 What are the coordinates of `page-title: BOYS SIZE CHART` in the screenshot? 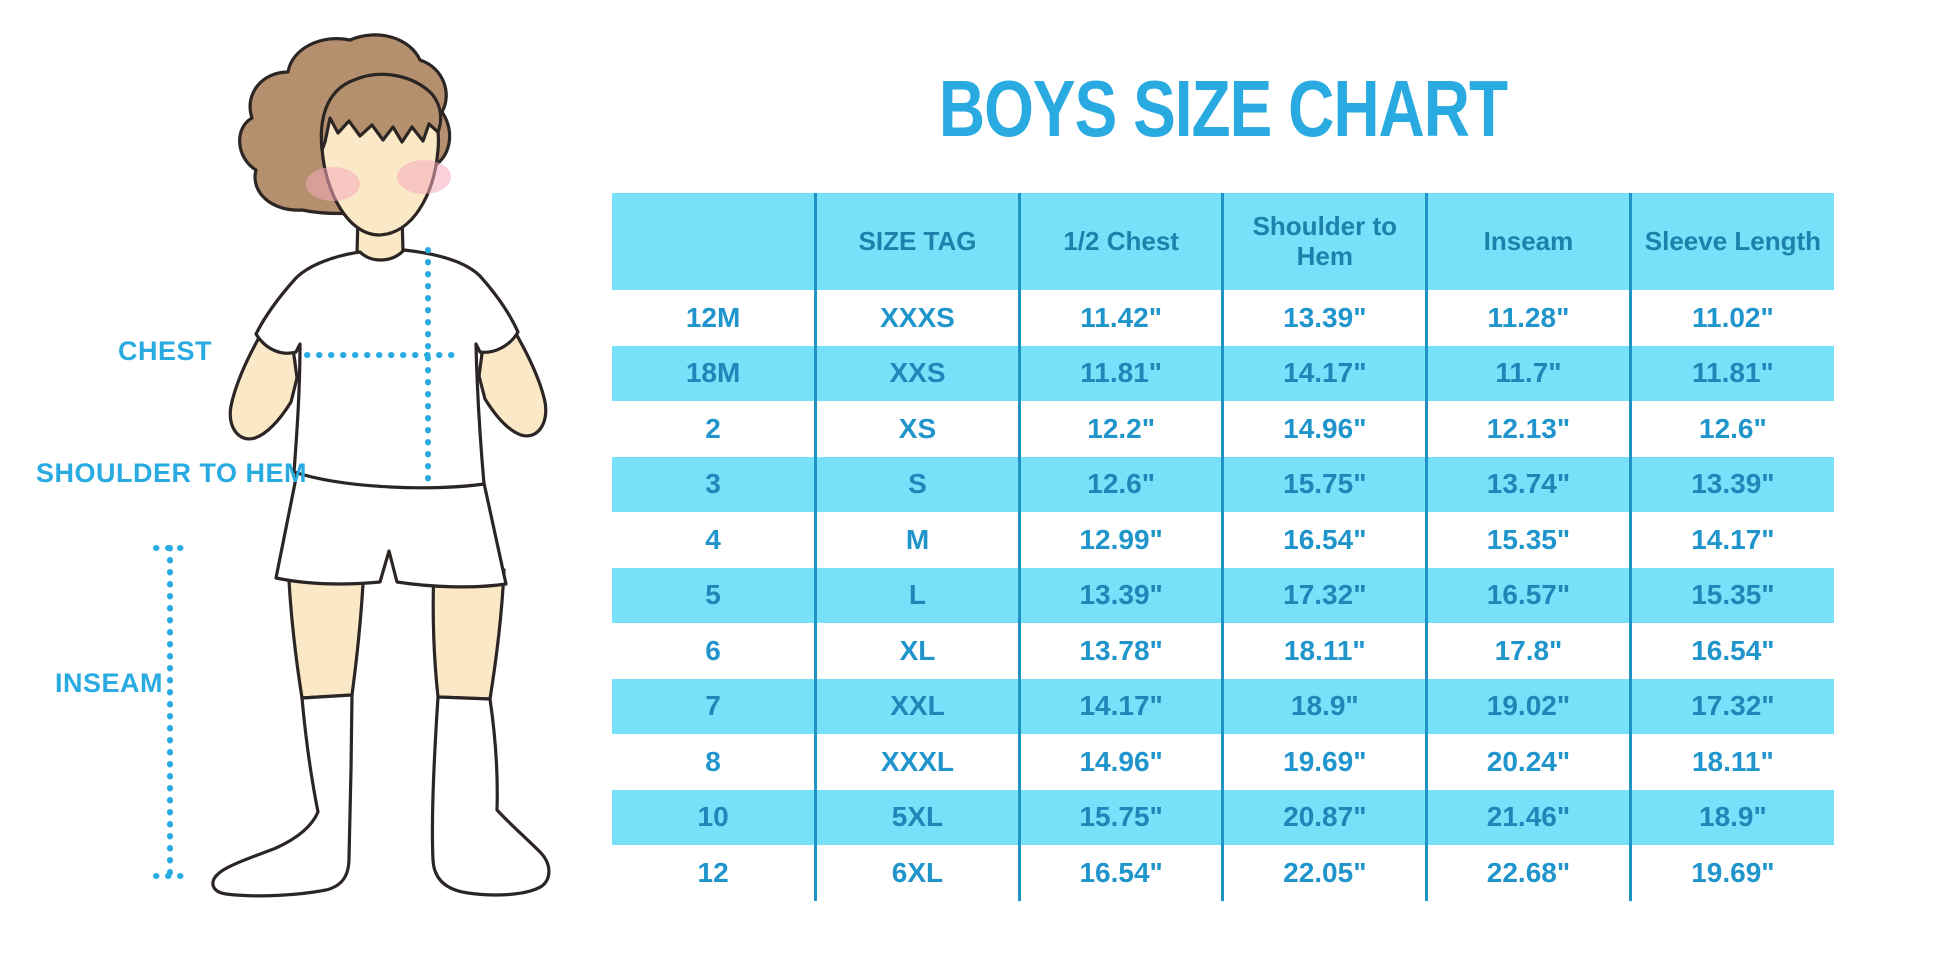 It's located at (1223, 108).